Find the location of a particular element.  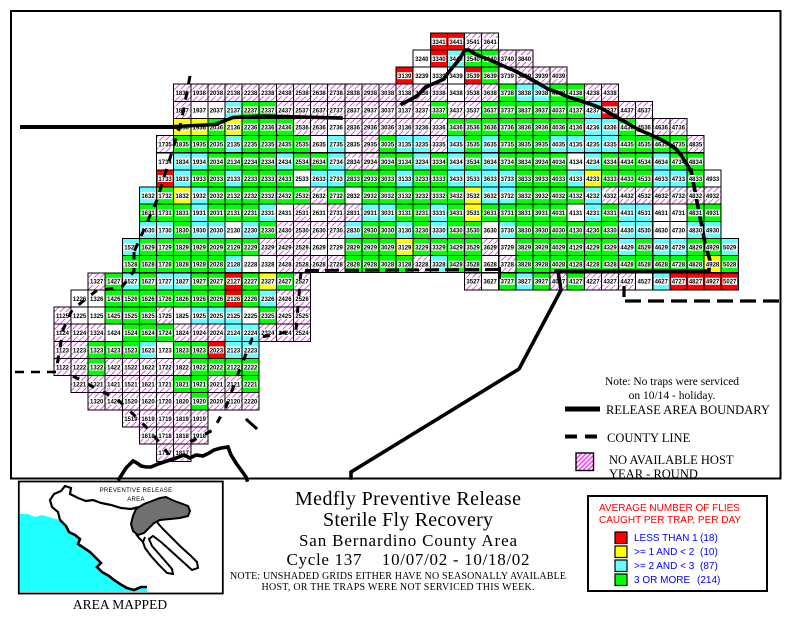

svg-text: 1631 is located at coordinates (148, 214).